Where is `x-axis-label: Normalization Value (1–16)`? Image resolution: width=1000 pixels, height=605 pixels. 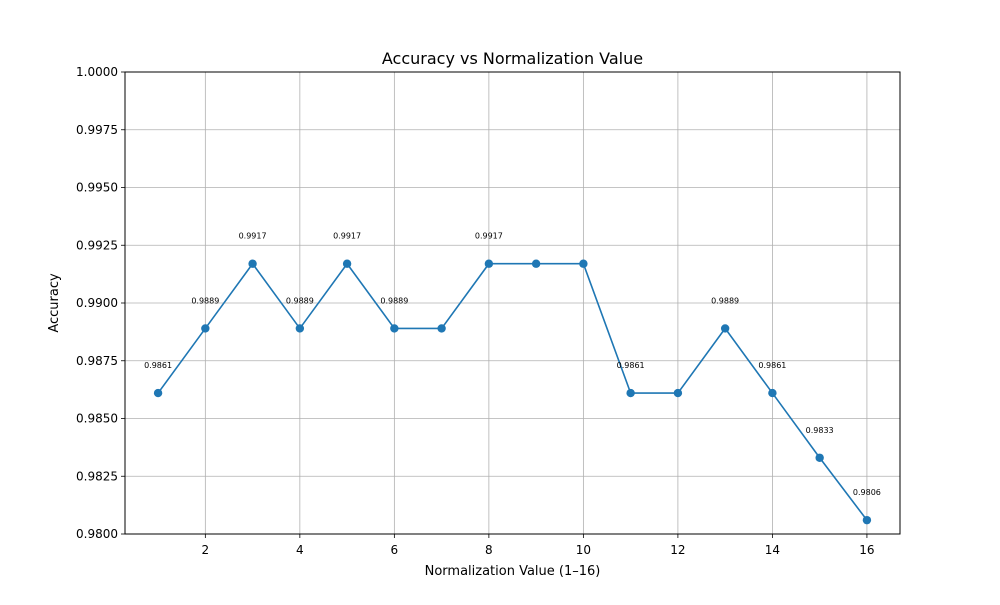 x-axis-label: Normalization Value (1–16) is located at coordinates (513, 571).